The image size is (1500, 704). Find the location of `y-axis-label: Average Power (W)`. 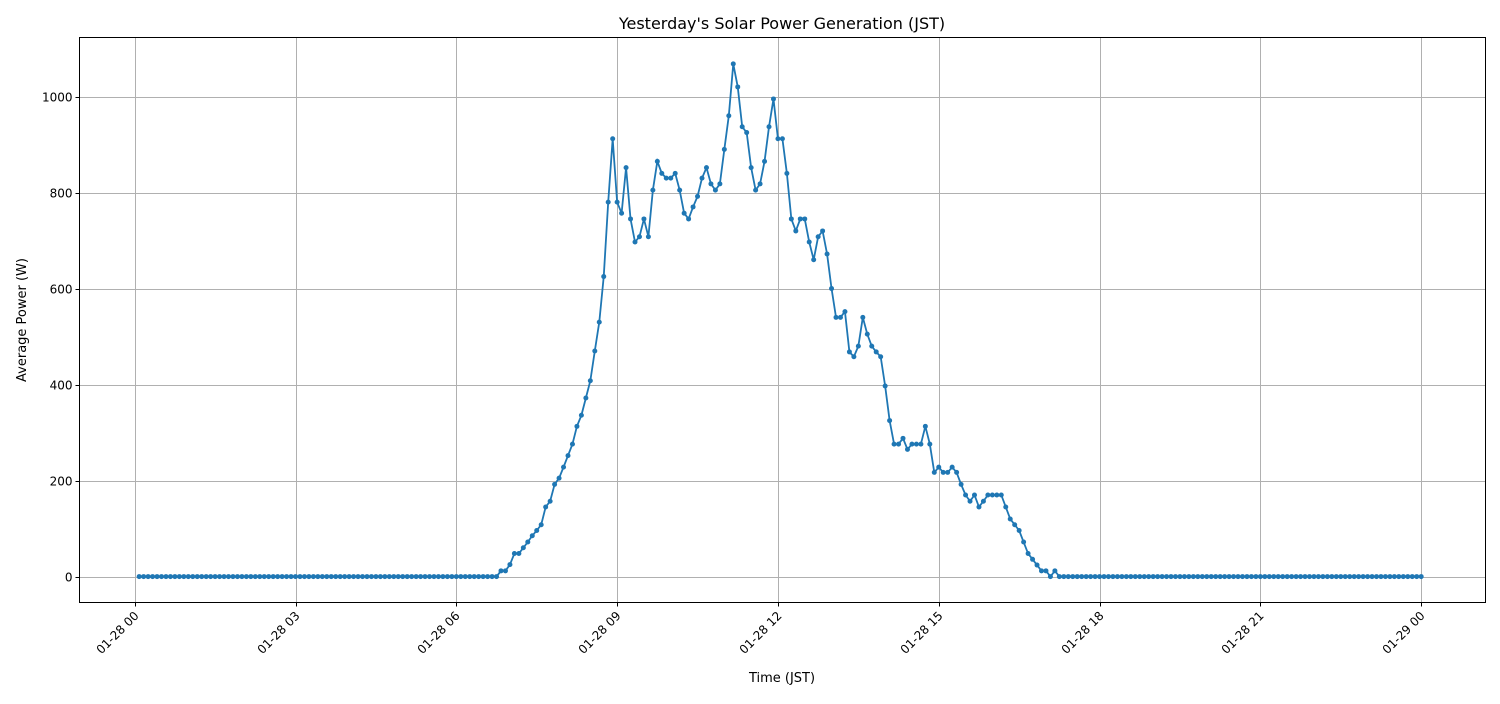

y-axis-label: Average Power (W) is located at coordinates (22, 320).